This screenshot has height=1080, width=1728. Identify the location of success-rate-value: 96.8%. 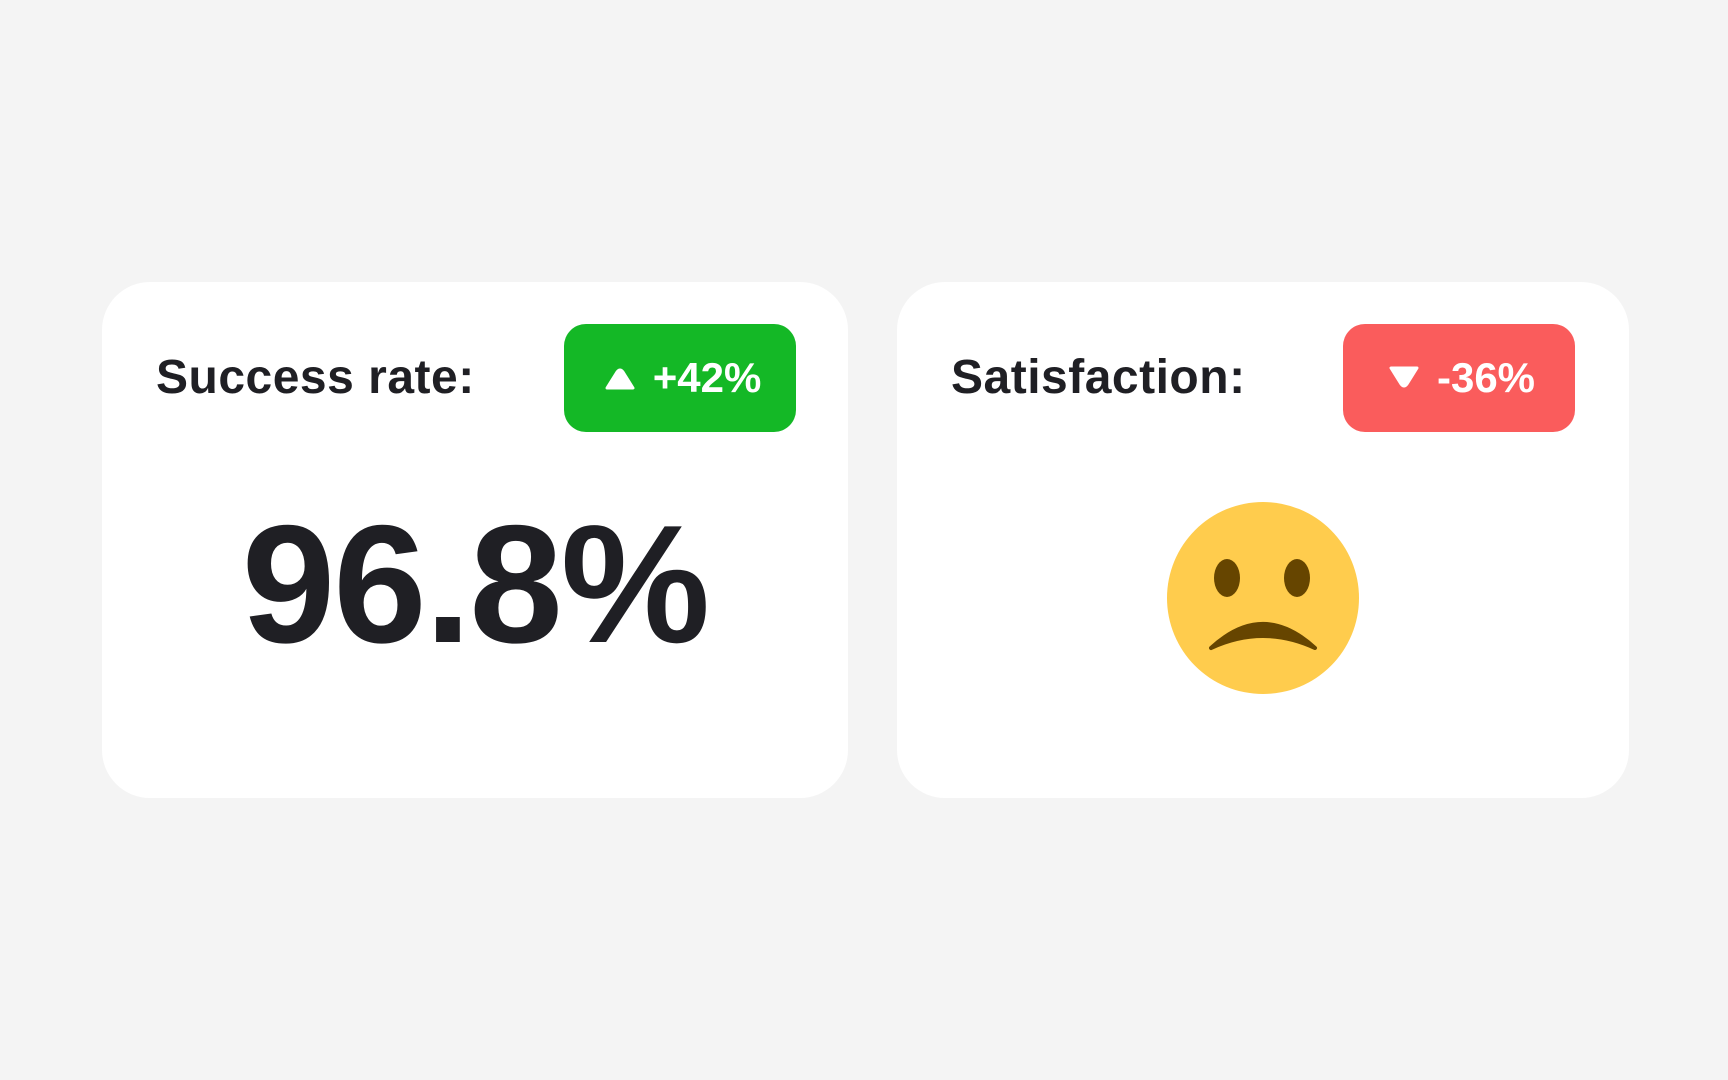
(475, 584).